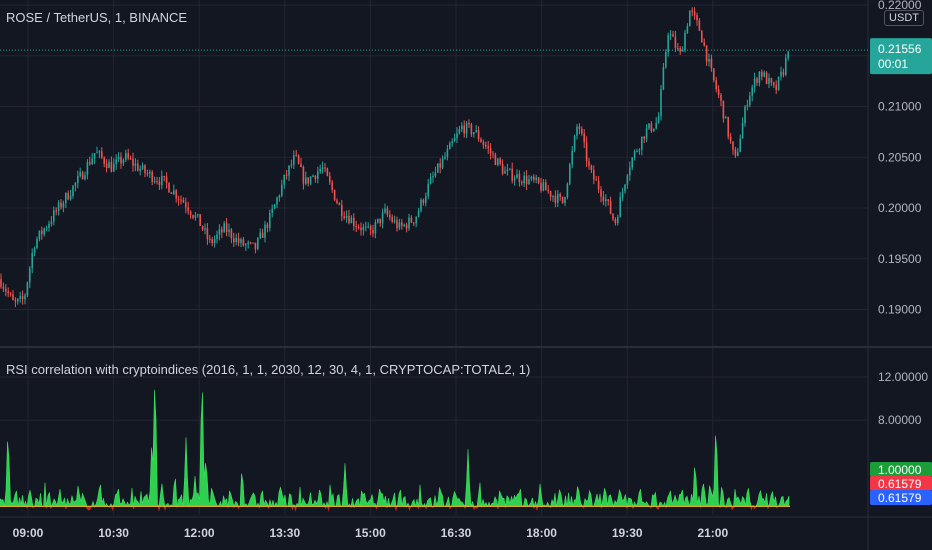 The width and height of the screenshot is (932, 550). What do you see at coordinates (900, 309) in the screenshot?
I see `price-tick-label: 0.19000` at bounding box center [900, 309].